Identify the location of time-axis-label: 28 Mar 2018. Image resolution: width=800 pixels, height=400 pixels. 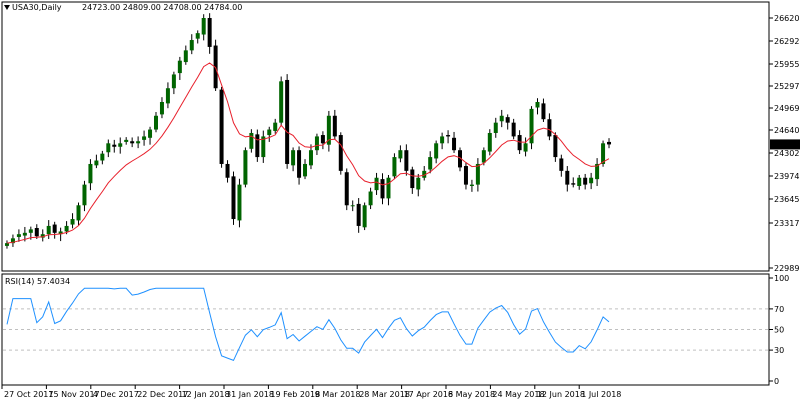
(384, 394).